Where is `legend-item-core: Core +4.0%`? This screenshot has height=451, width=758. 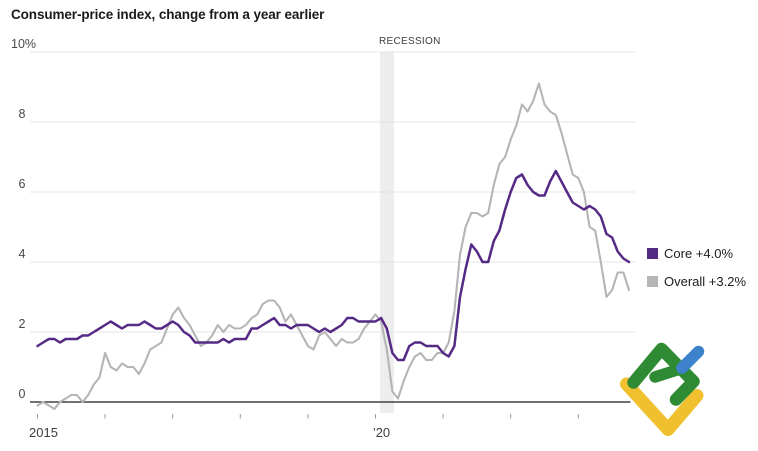
legend-item-core: Core +4.0% is located at coordinates (690, 253).